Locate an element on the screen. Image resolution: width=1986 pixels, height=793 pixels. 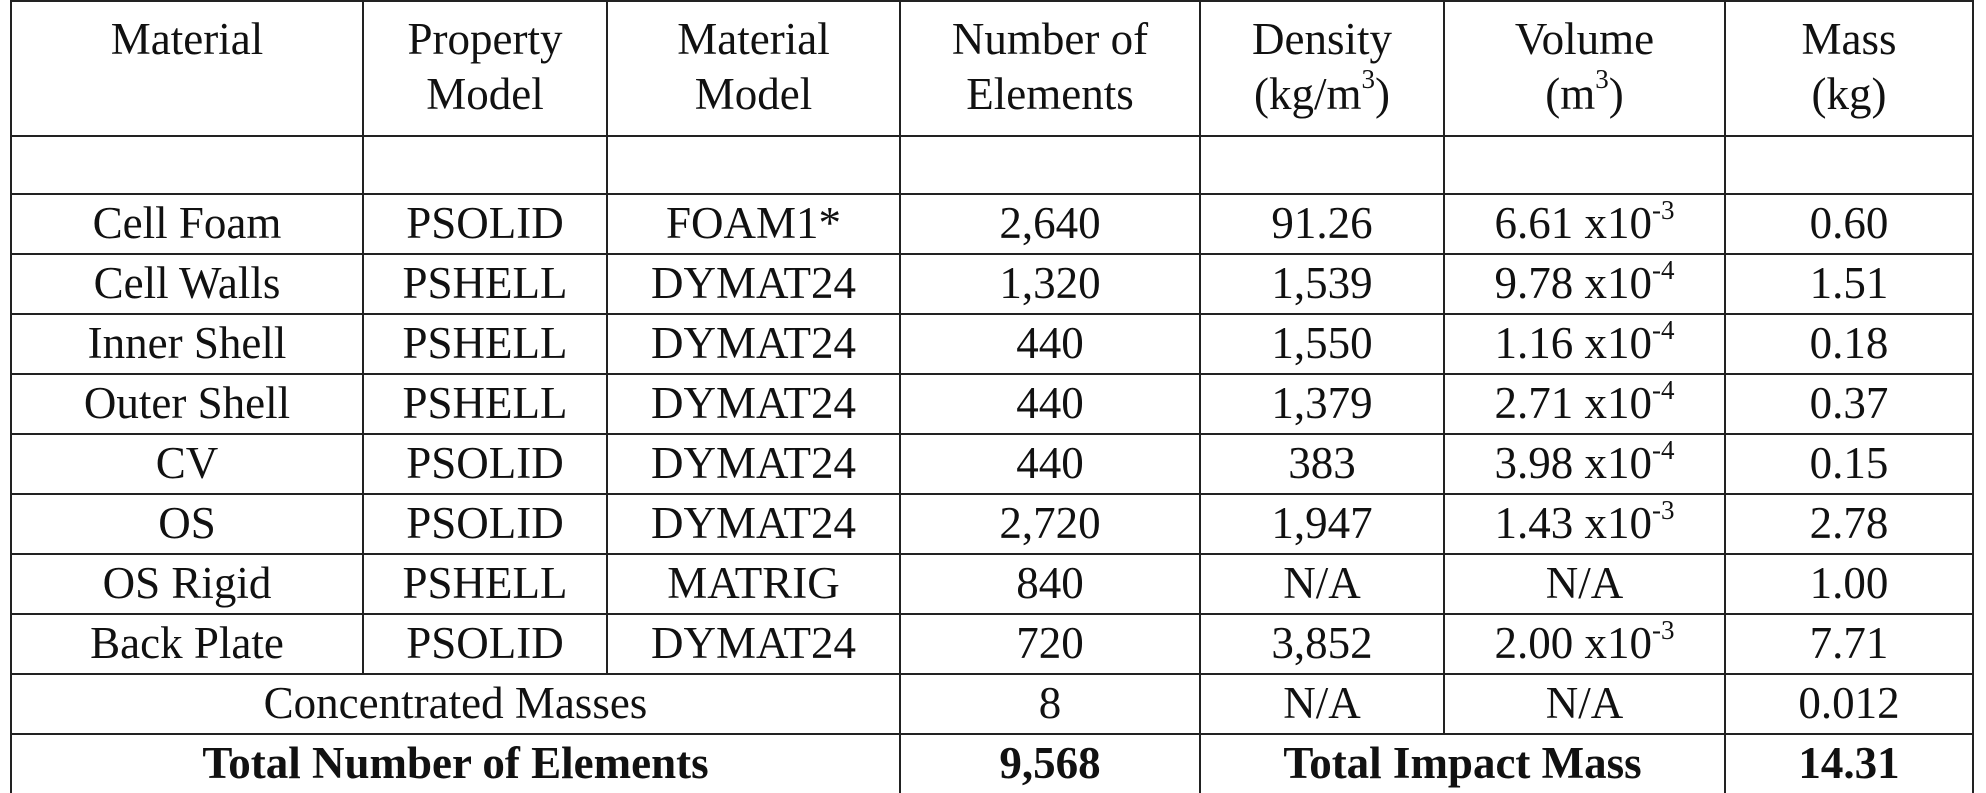
volume-cell: 3.98 x10-4 is located at coordinates (1584, 464).